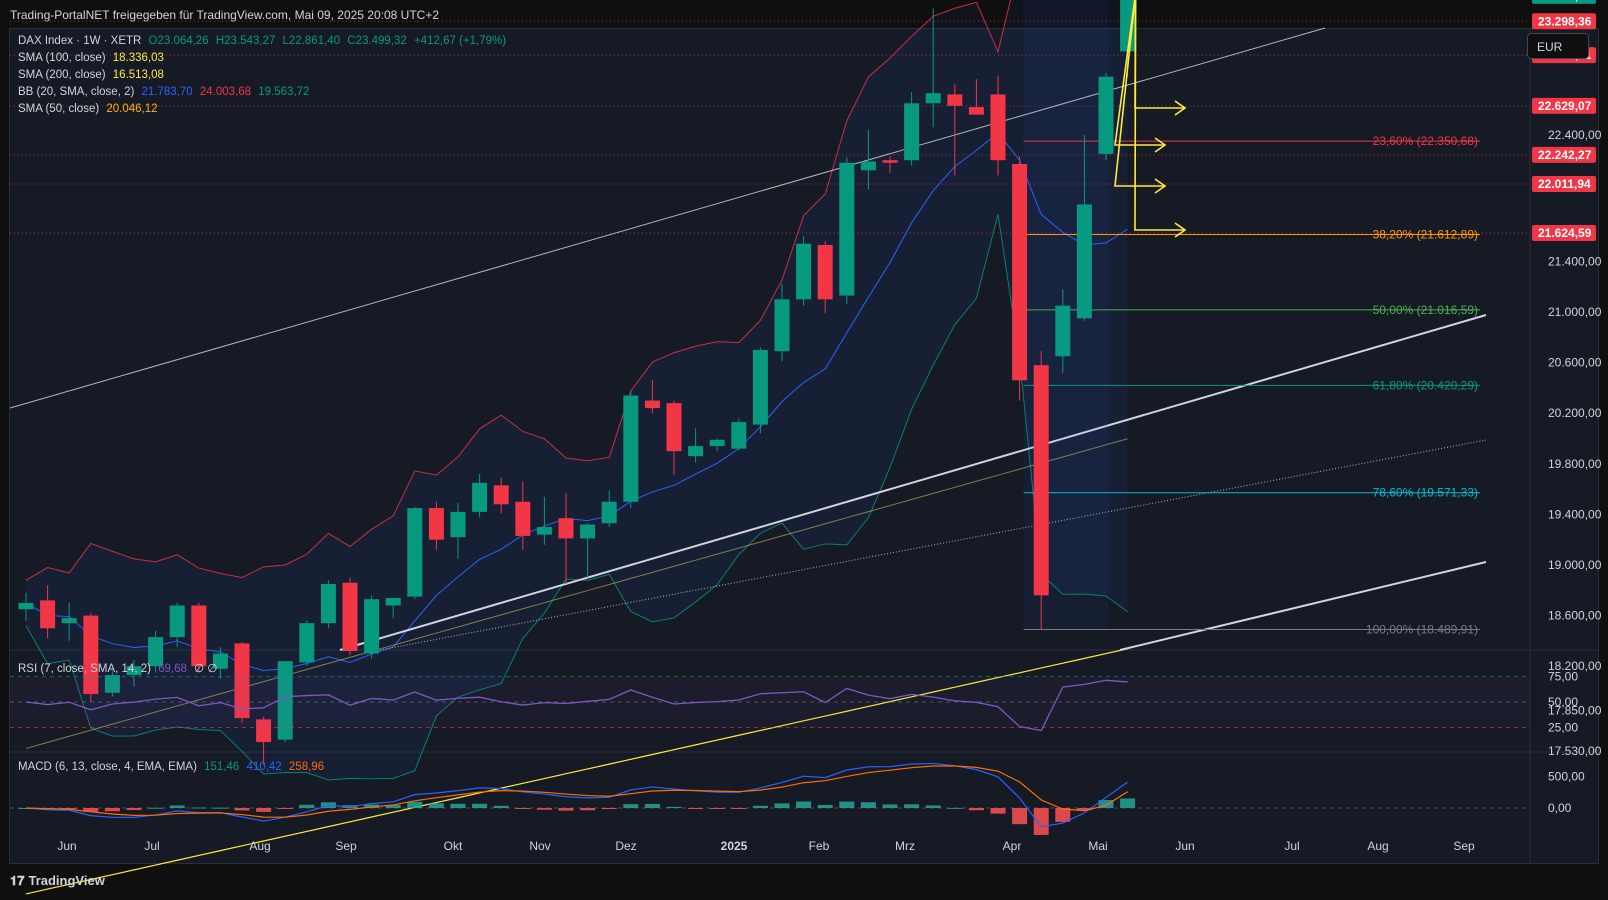 The height and width of the screenshot is (900, 1608). I want to click on price-axis-label: 20.600,00, so click(1575, 363).